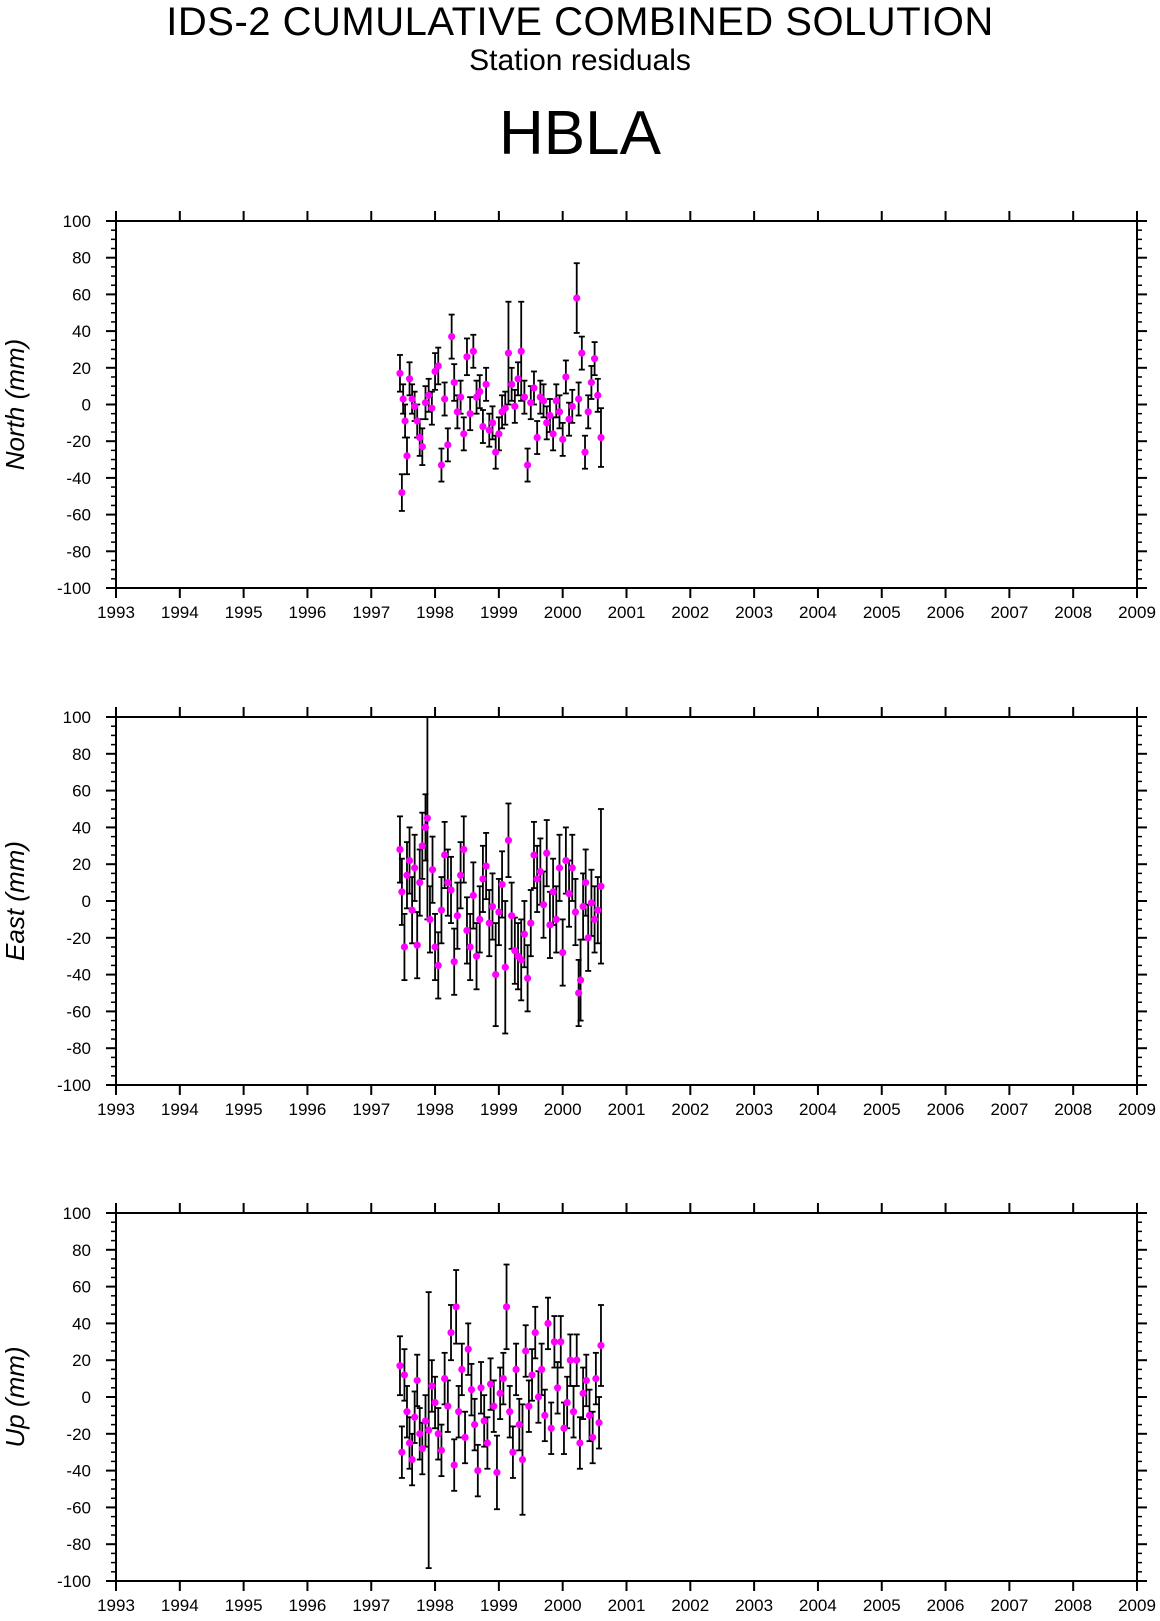 Image resolution: width=1160 pixels, height=1621 pixels. I want to click on x-tick-label: 2002, so click(690, 1605).